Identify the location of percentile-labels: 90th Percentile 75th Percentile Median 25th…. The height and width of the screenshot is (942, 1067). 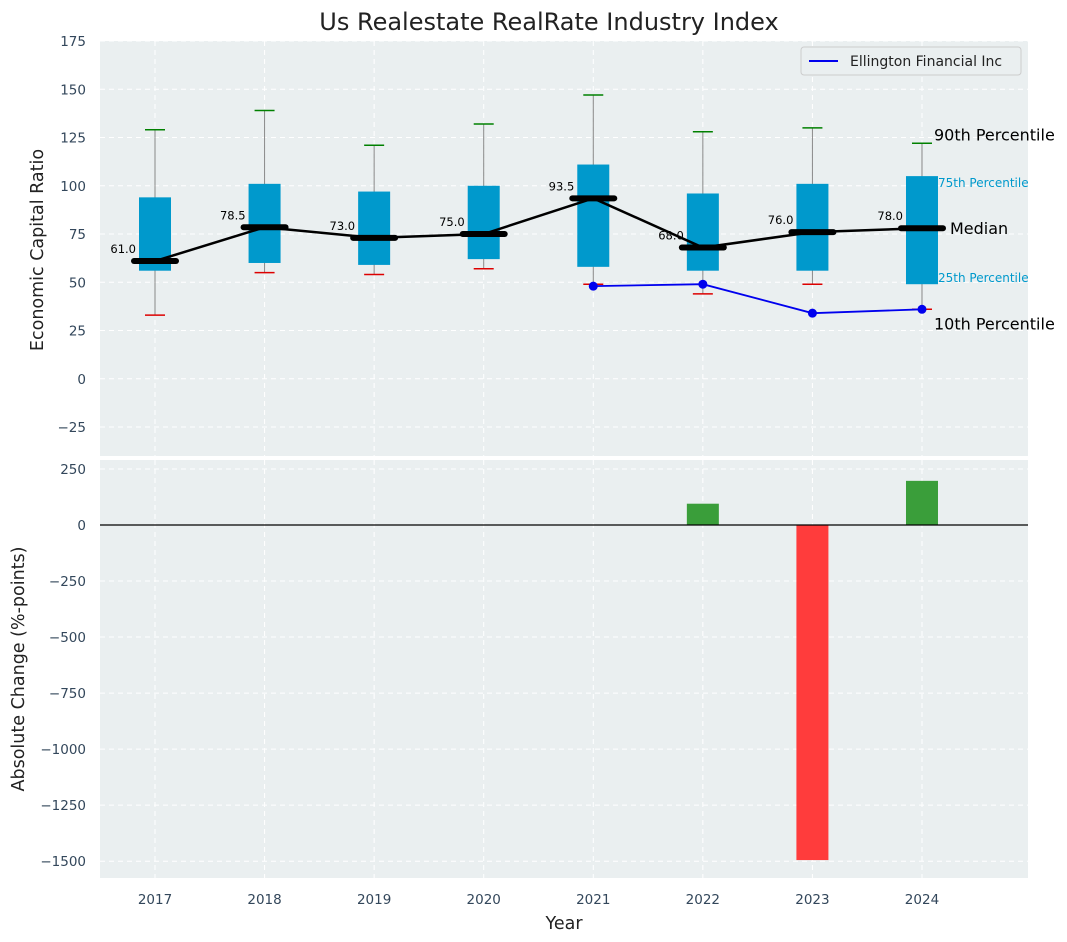
(994, 229).